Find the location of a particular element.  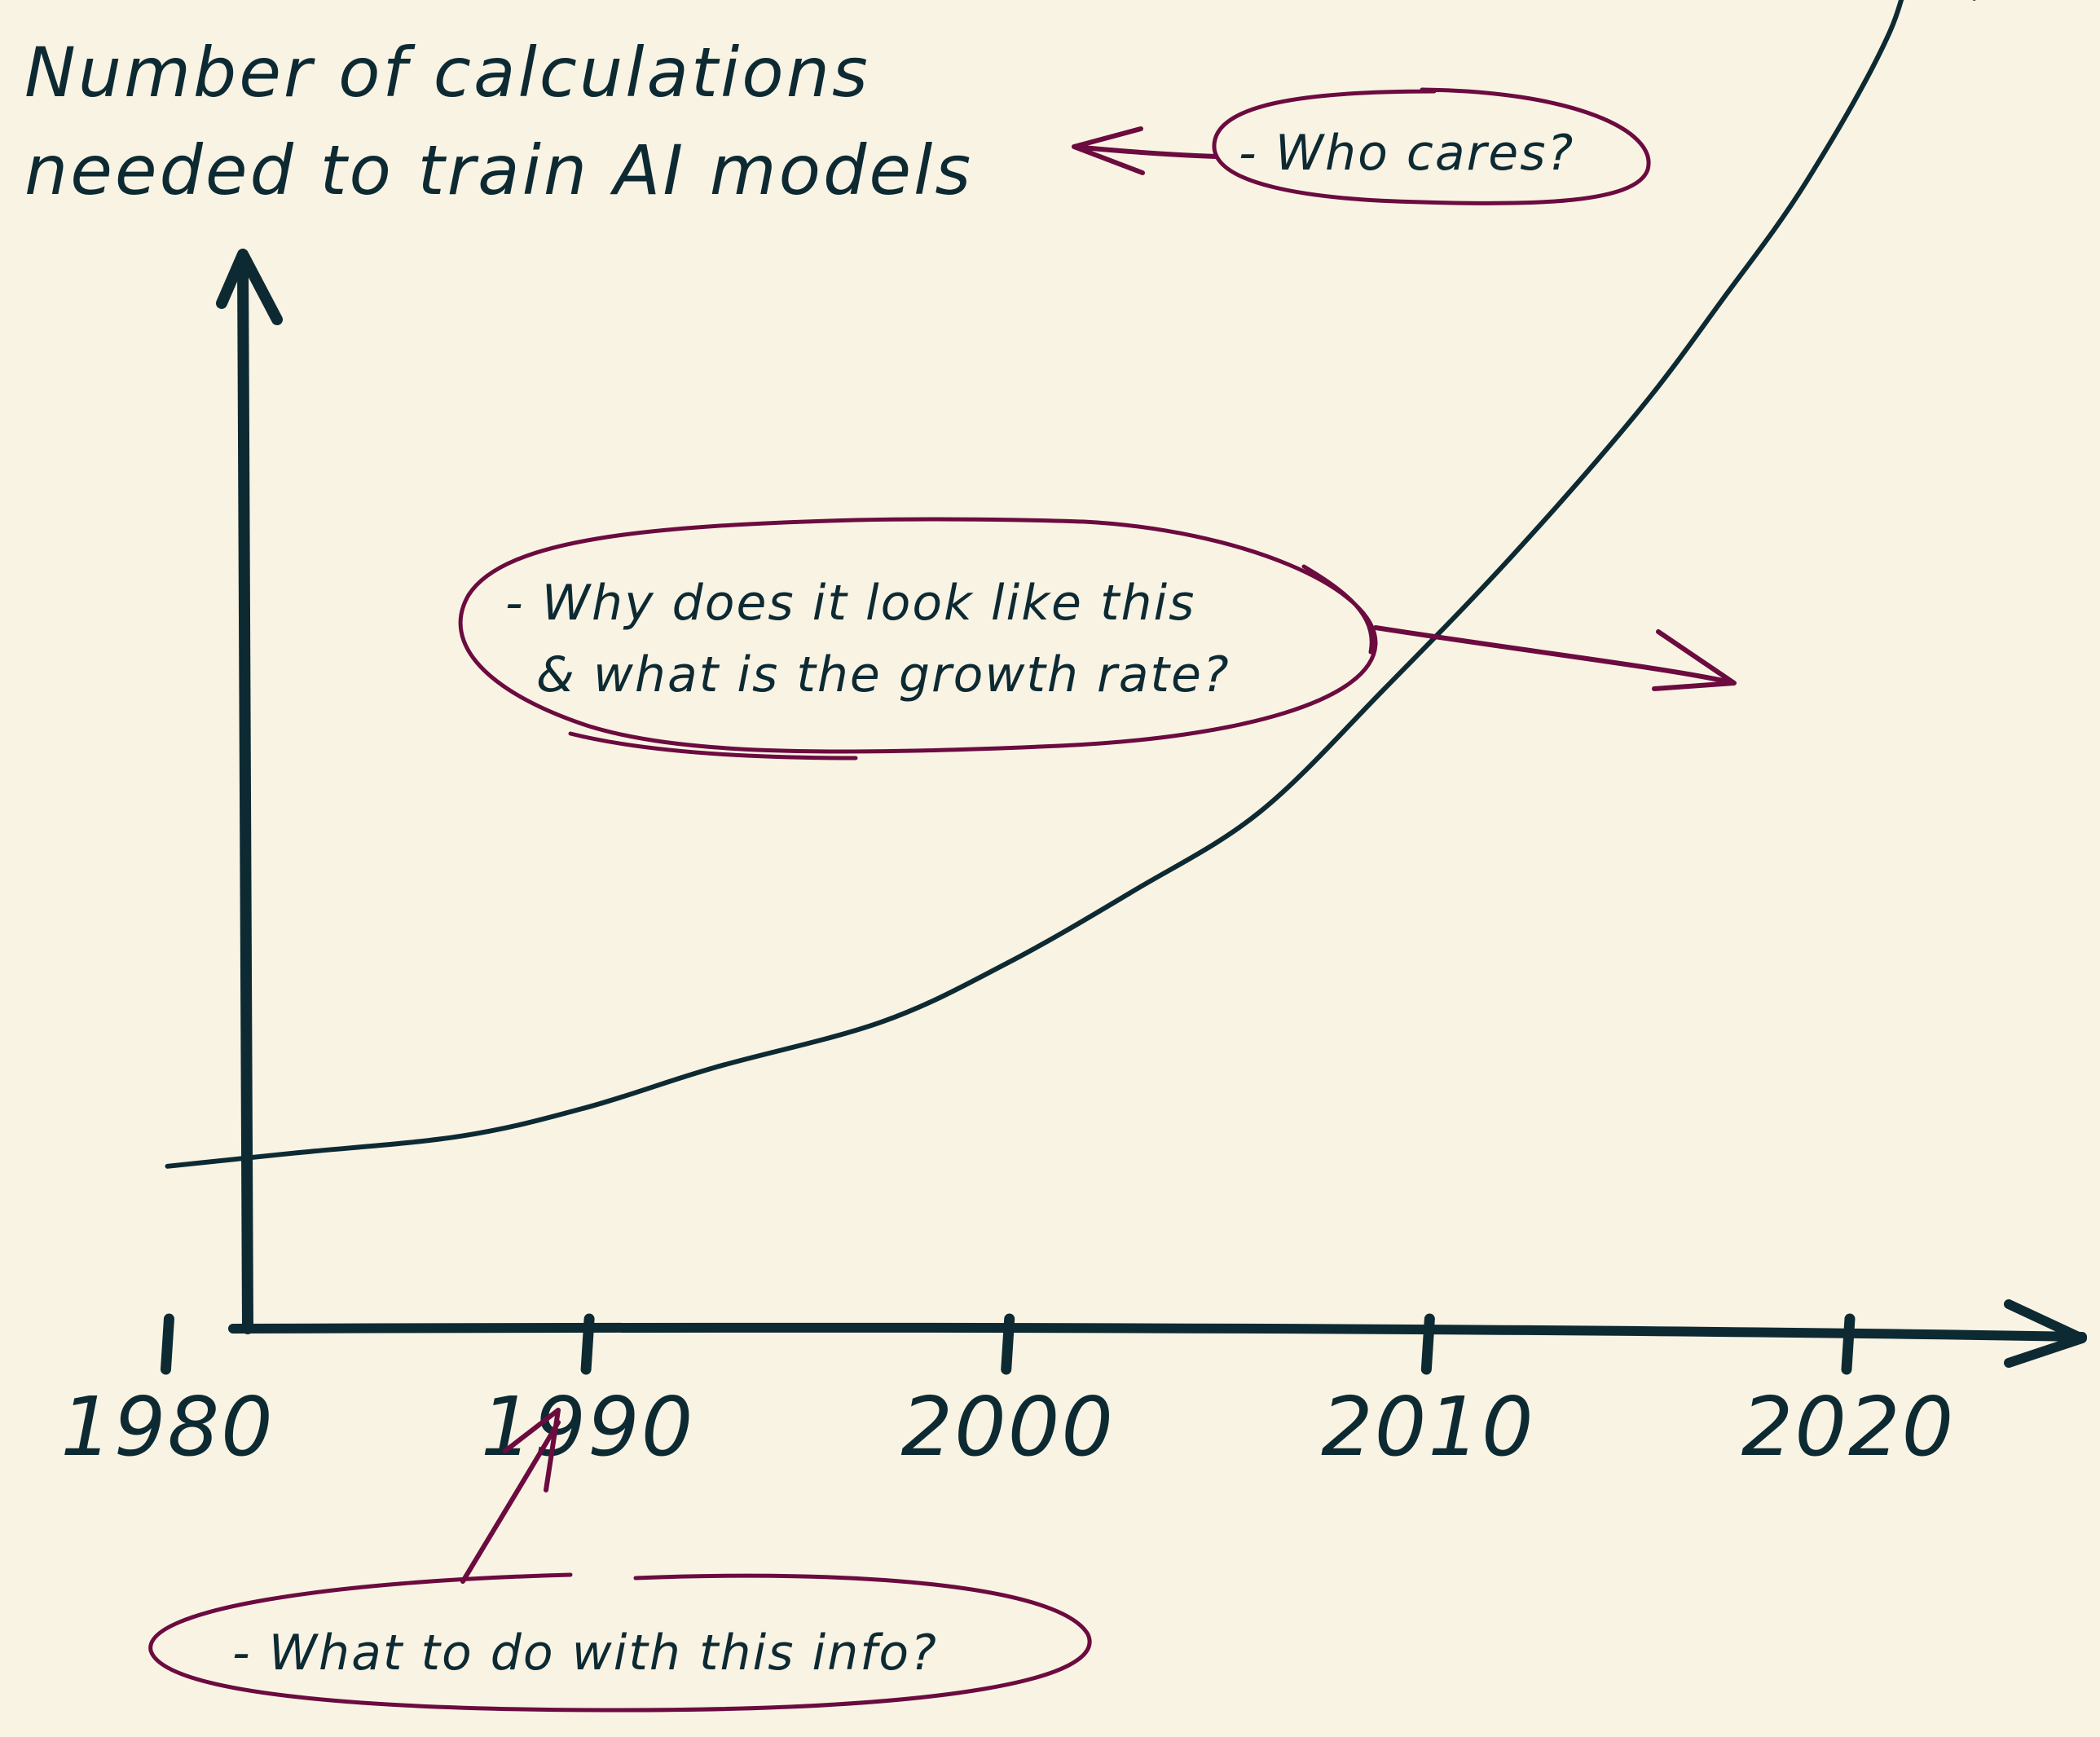

annotation-who-cares-arrow is located at coordinates (1145, 151).